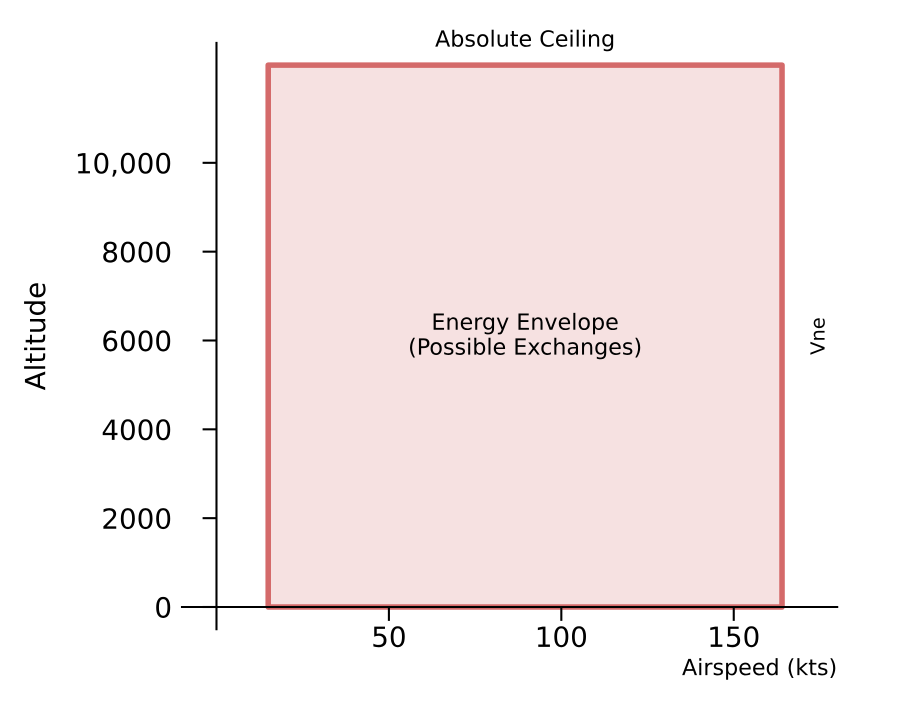 The width and height of the screenshot is (910, 715). I want to click on annotation: Absolute Ceiling, so click(524, 41).